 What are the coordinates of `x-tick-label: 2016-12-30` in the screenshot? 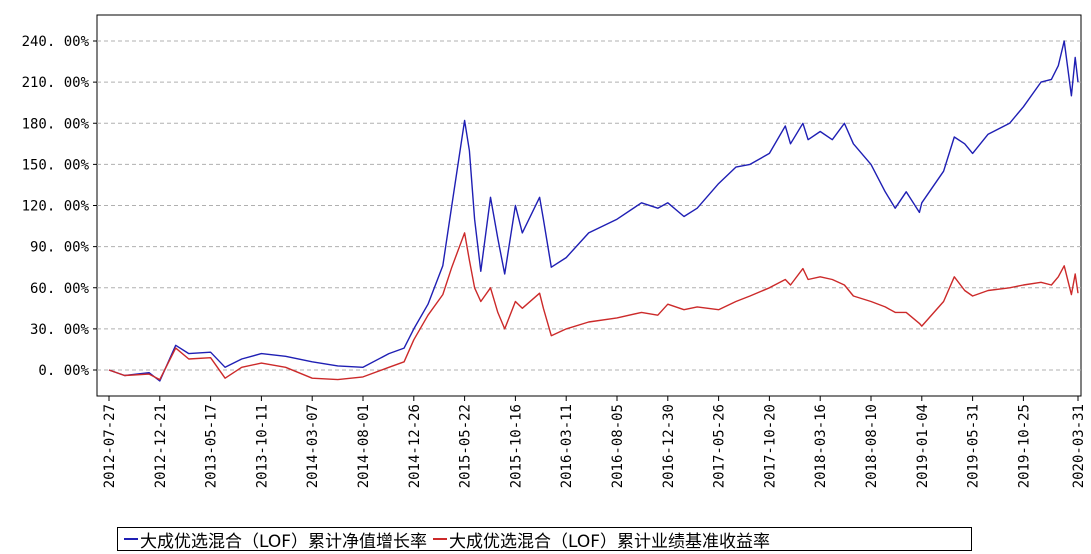 It's located at (669, 446).